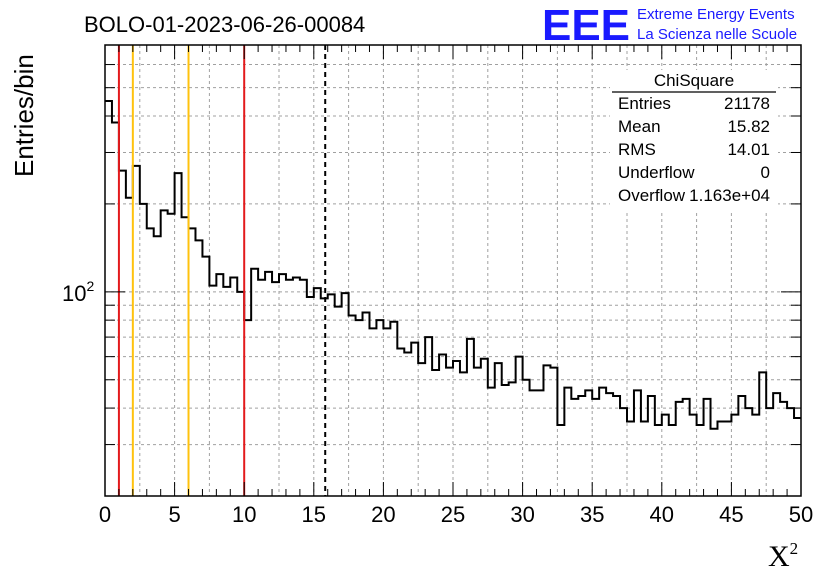 The height and width of the screenshot is (572, 836). What do you see at coordinates (765, 172) in the screenshot?
I see `stats-row-value: 0` at bounding box center [765, 172].